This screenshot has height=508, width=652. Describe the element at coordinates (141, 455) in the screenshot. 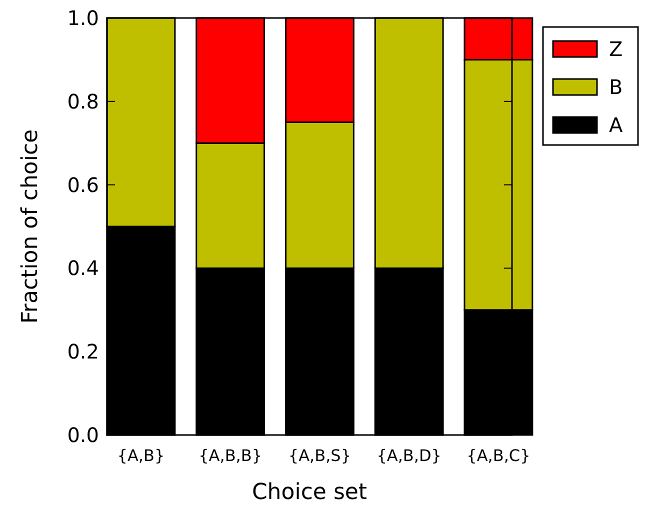

I see `x-tick-label: {A,B}` at that location.